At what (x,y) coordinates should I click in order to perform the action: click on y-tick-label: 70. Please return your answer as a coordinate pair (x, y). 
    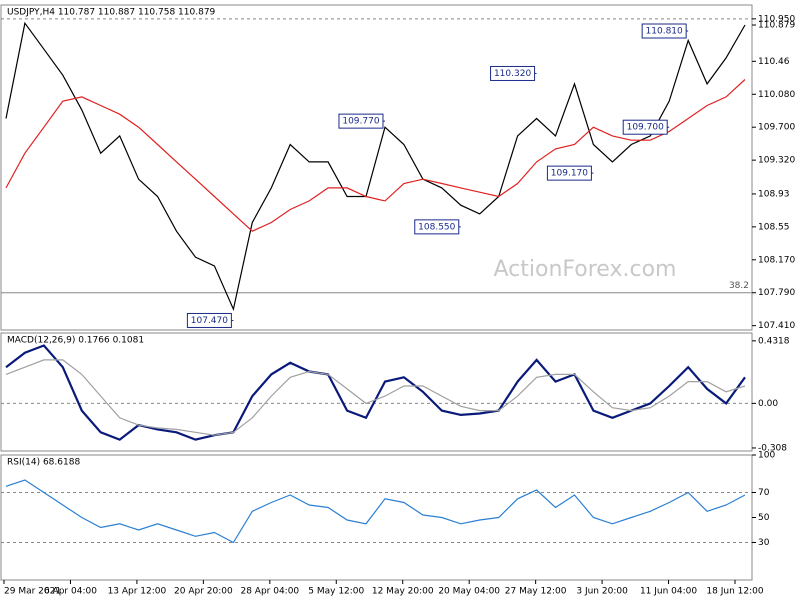
    Looking at the image, I should click on (764, 493).